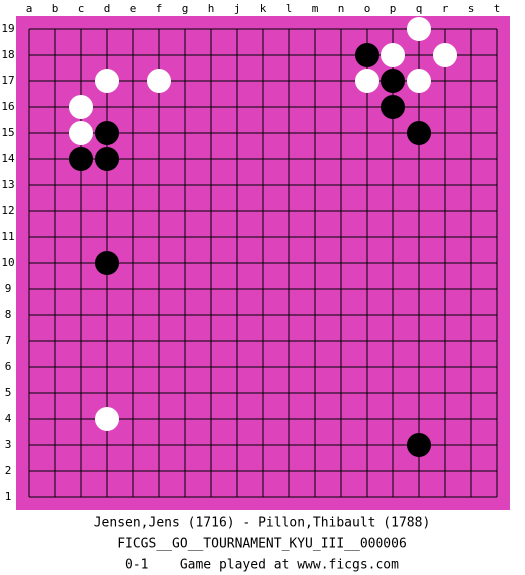  Describe the element at coordinates (7, 184) in the screenshot. I see `row-label: 13` at that location.